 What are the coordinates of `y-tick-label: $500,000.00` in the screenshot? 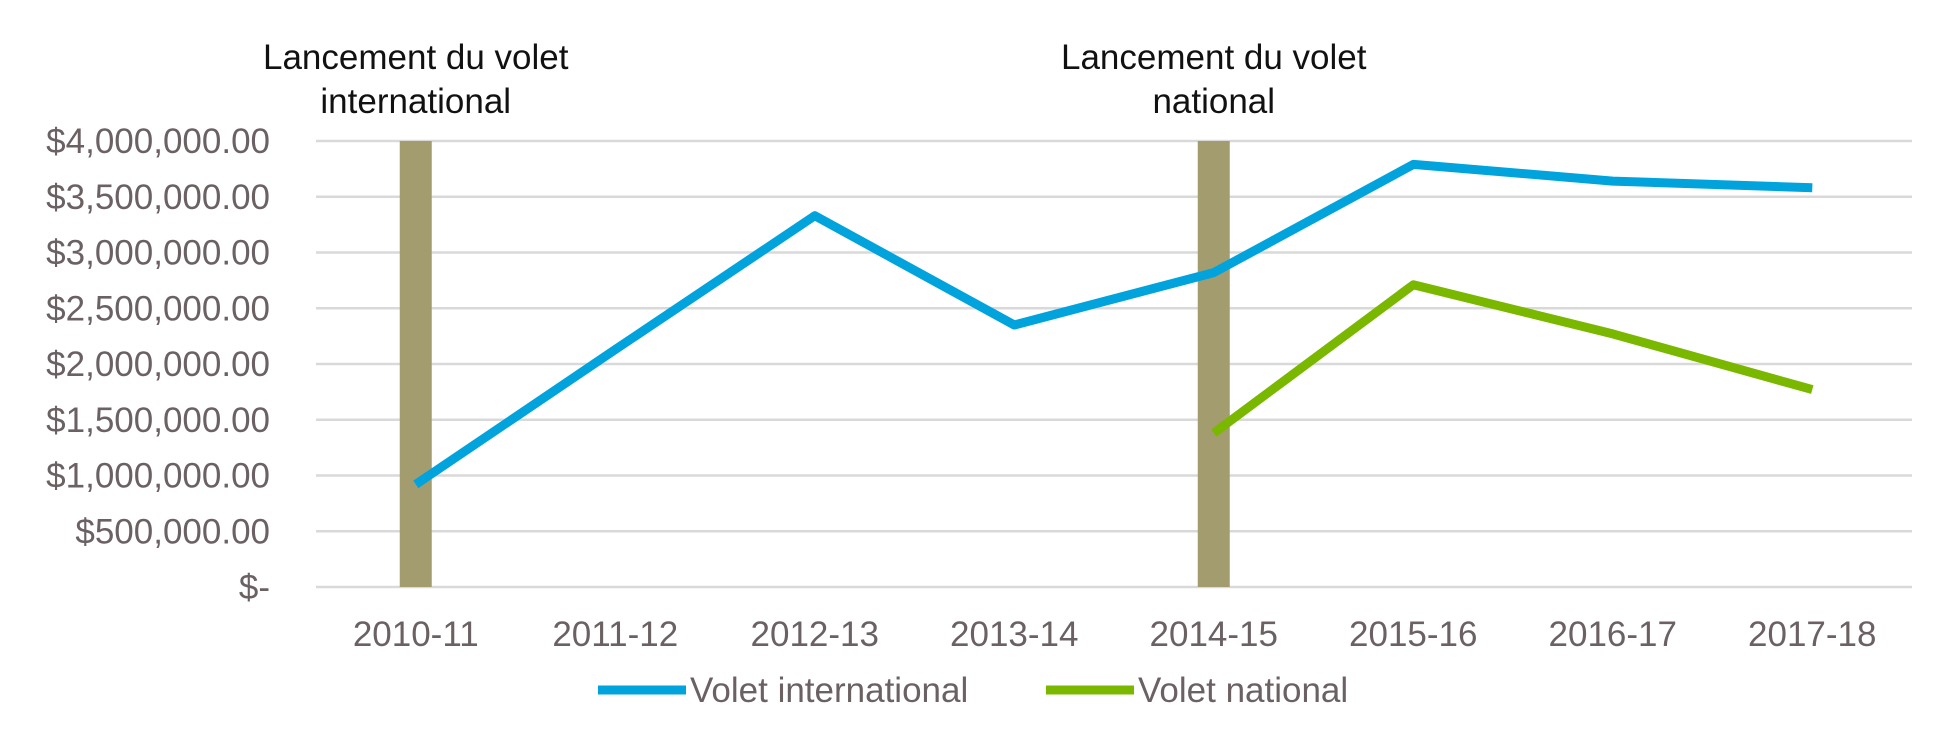 It's located at (172, 531).